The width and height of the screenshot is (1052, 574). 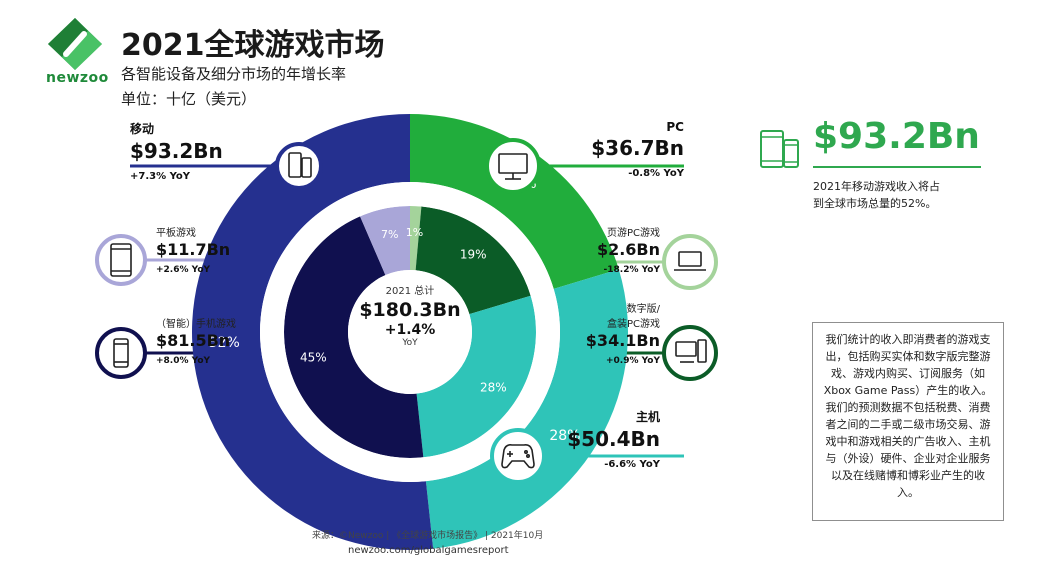 What do you see at coordinates (514, 201) in the screenshot?
I see `outer-segment-pc` at bounding box center [514, 201].